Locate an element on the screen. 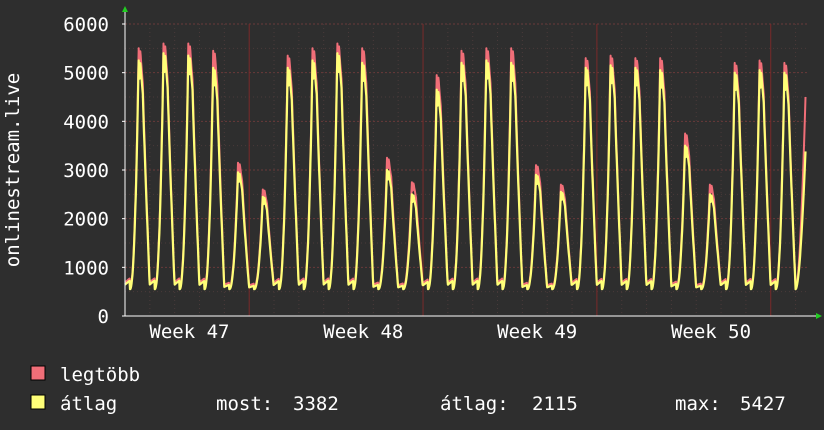 The width and height of the screenshot is (824, 430). y-tick-labels: 0 1000 2000 3000 4000 5000 6000 is located at coordinates (86, 171).